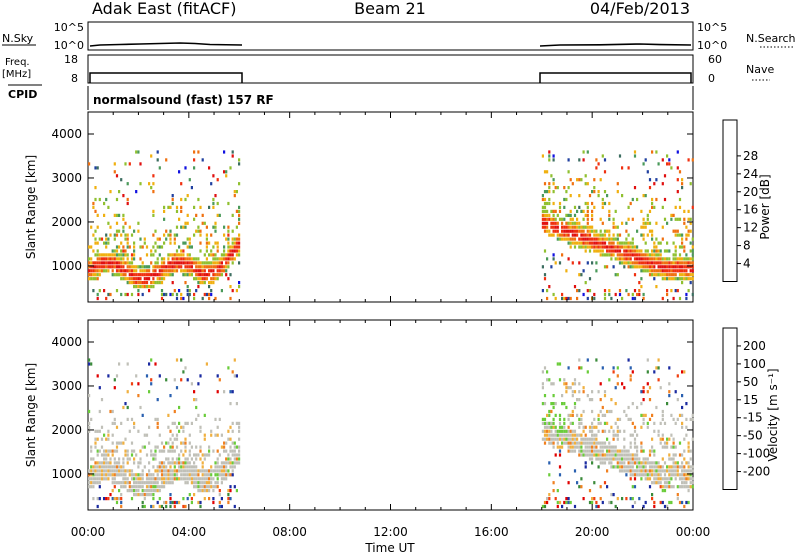 The width and height of the screenshot is (800, 554). Describe the element at coordinates (760, 69) in the screenshot. I see `nave-label: Nave` at that location.